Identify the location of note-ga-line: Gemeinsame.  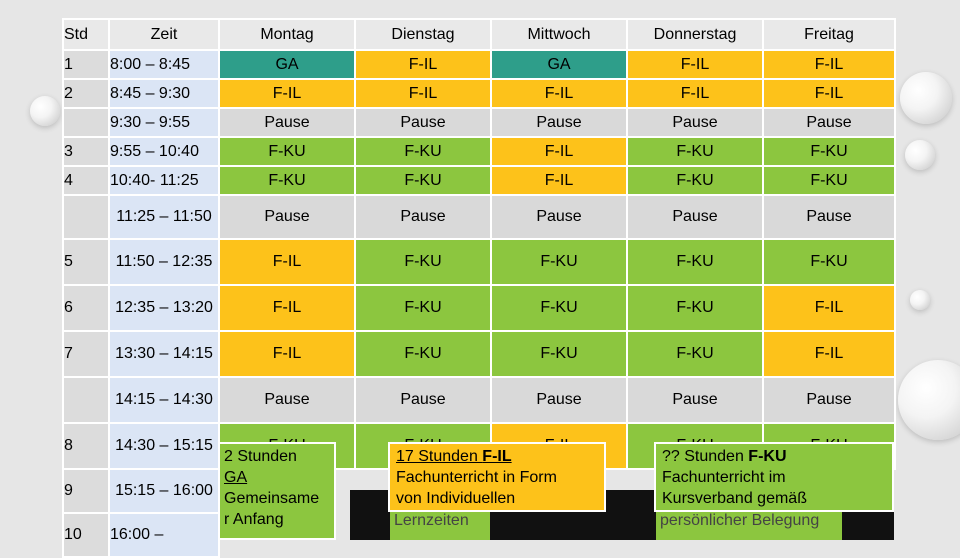
(272, 498).